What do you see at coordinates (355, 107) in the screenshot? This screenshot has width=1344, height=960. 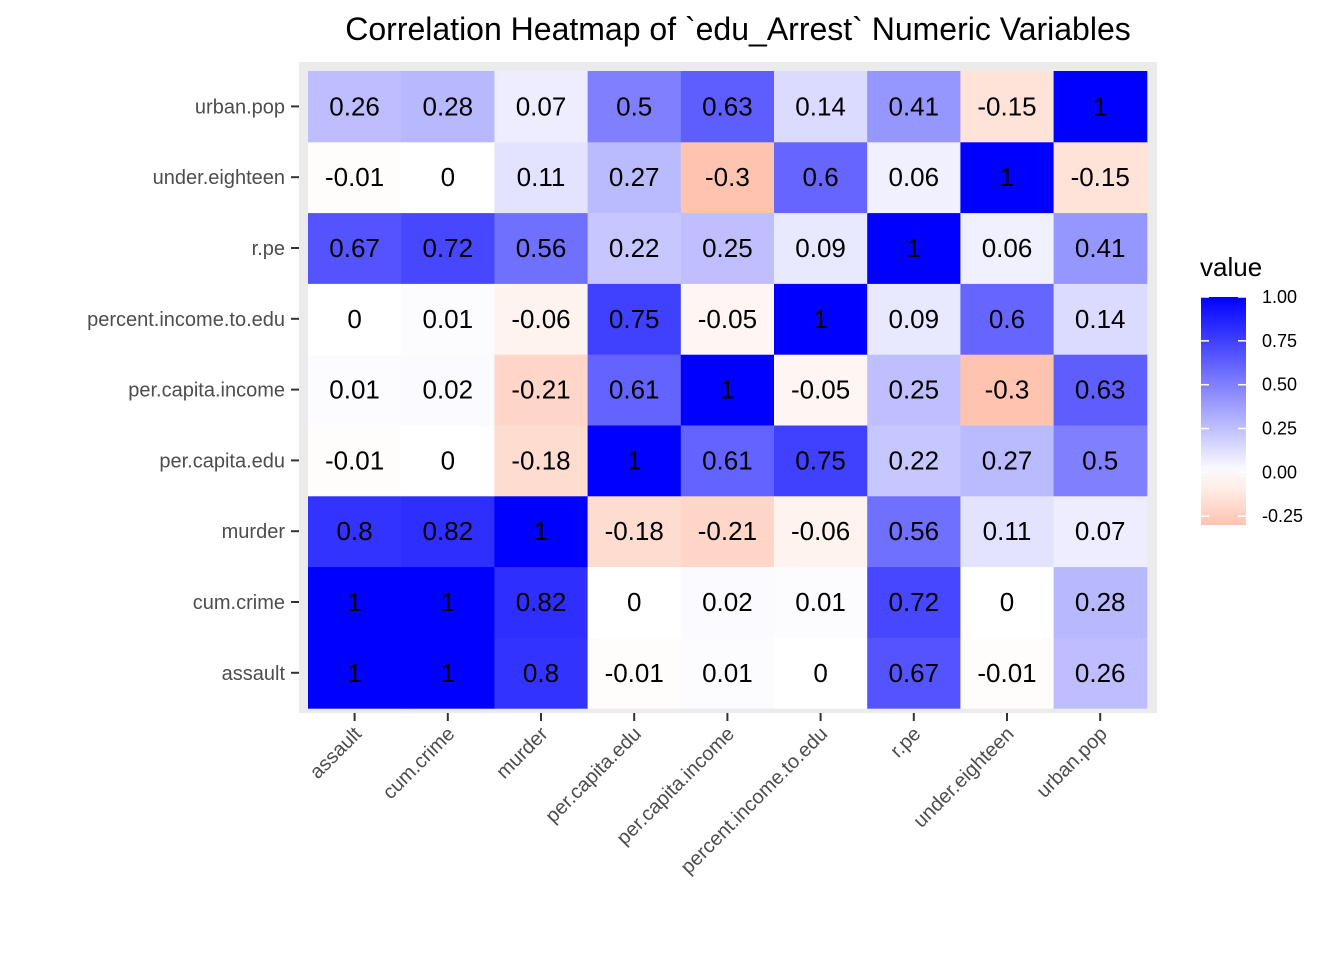 I see `heatmap-cell-urban.pop-assault` at bounding box center [355, 107].